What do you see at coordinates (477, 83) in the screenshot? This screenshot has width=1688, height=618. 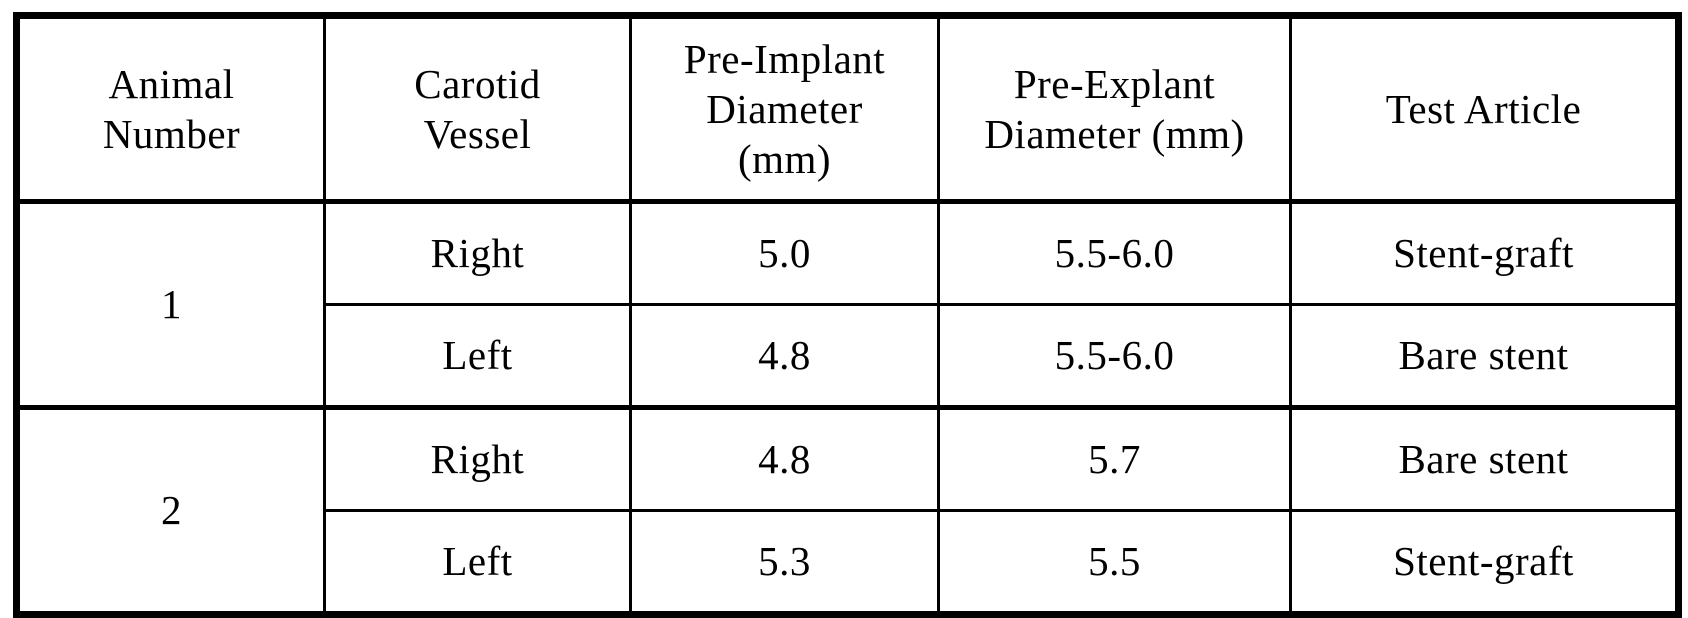 I see `header-text-line: Carotid` at bounding box center [477, 83].